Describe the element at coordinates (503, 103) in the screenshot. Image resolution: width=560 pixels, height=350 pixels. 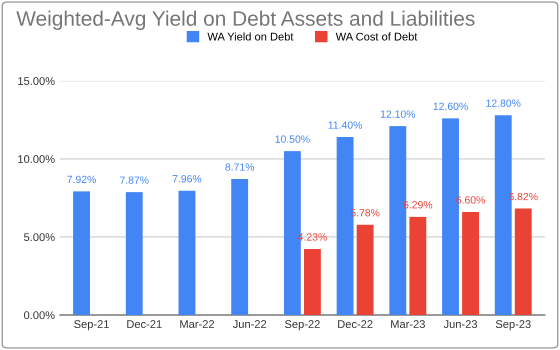
I see `data-label: 12.80%` at that location.